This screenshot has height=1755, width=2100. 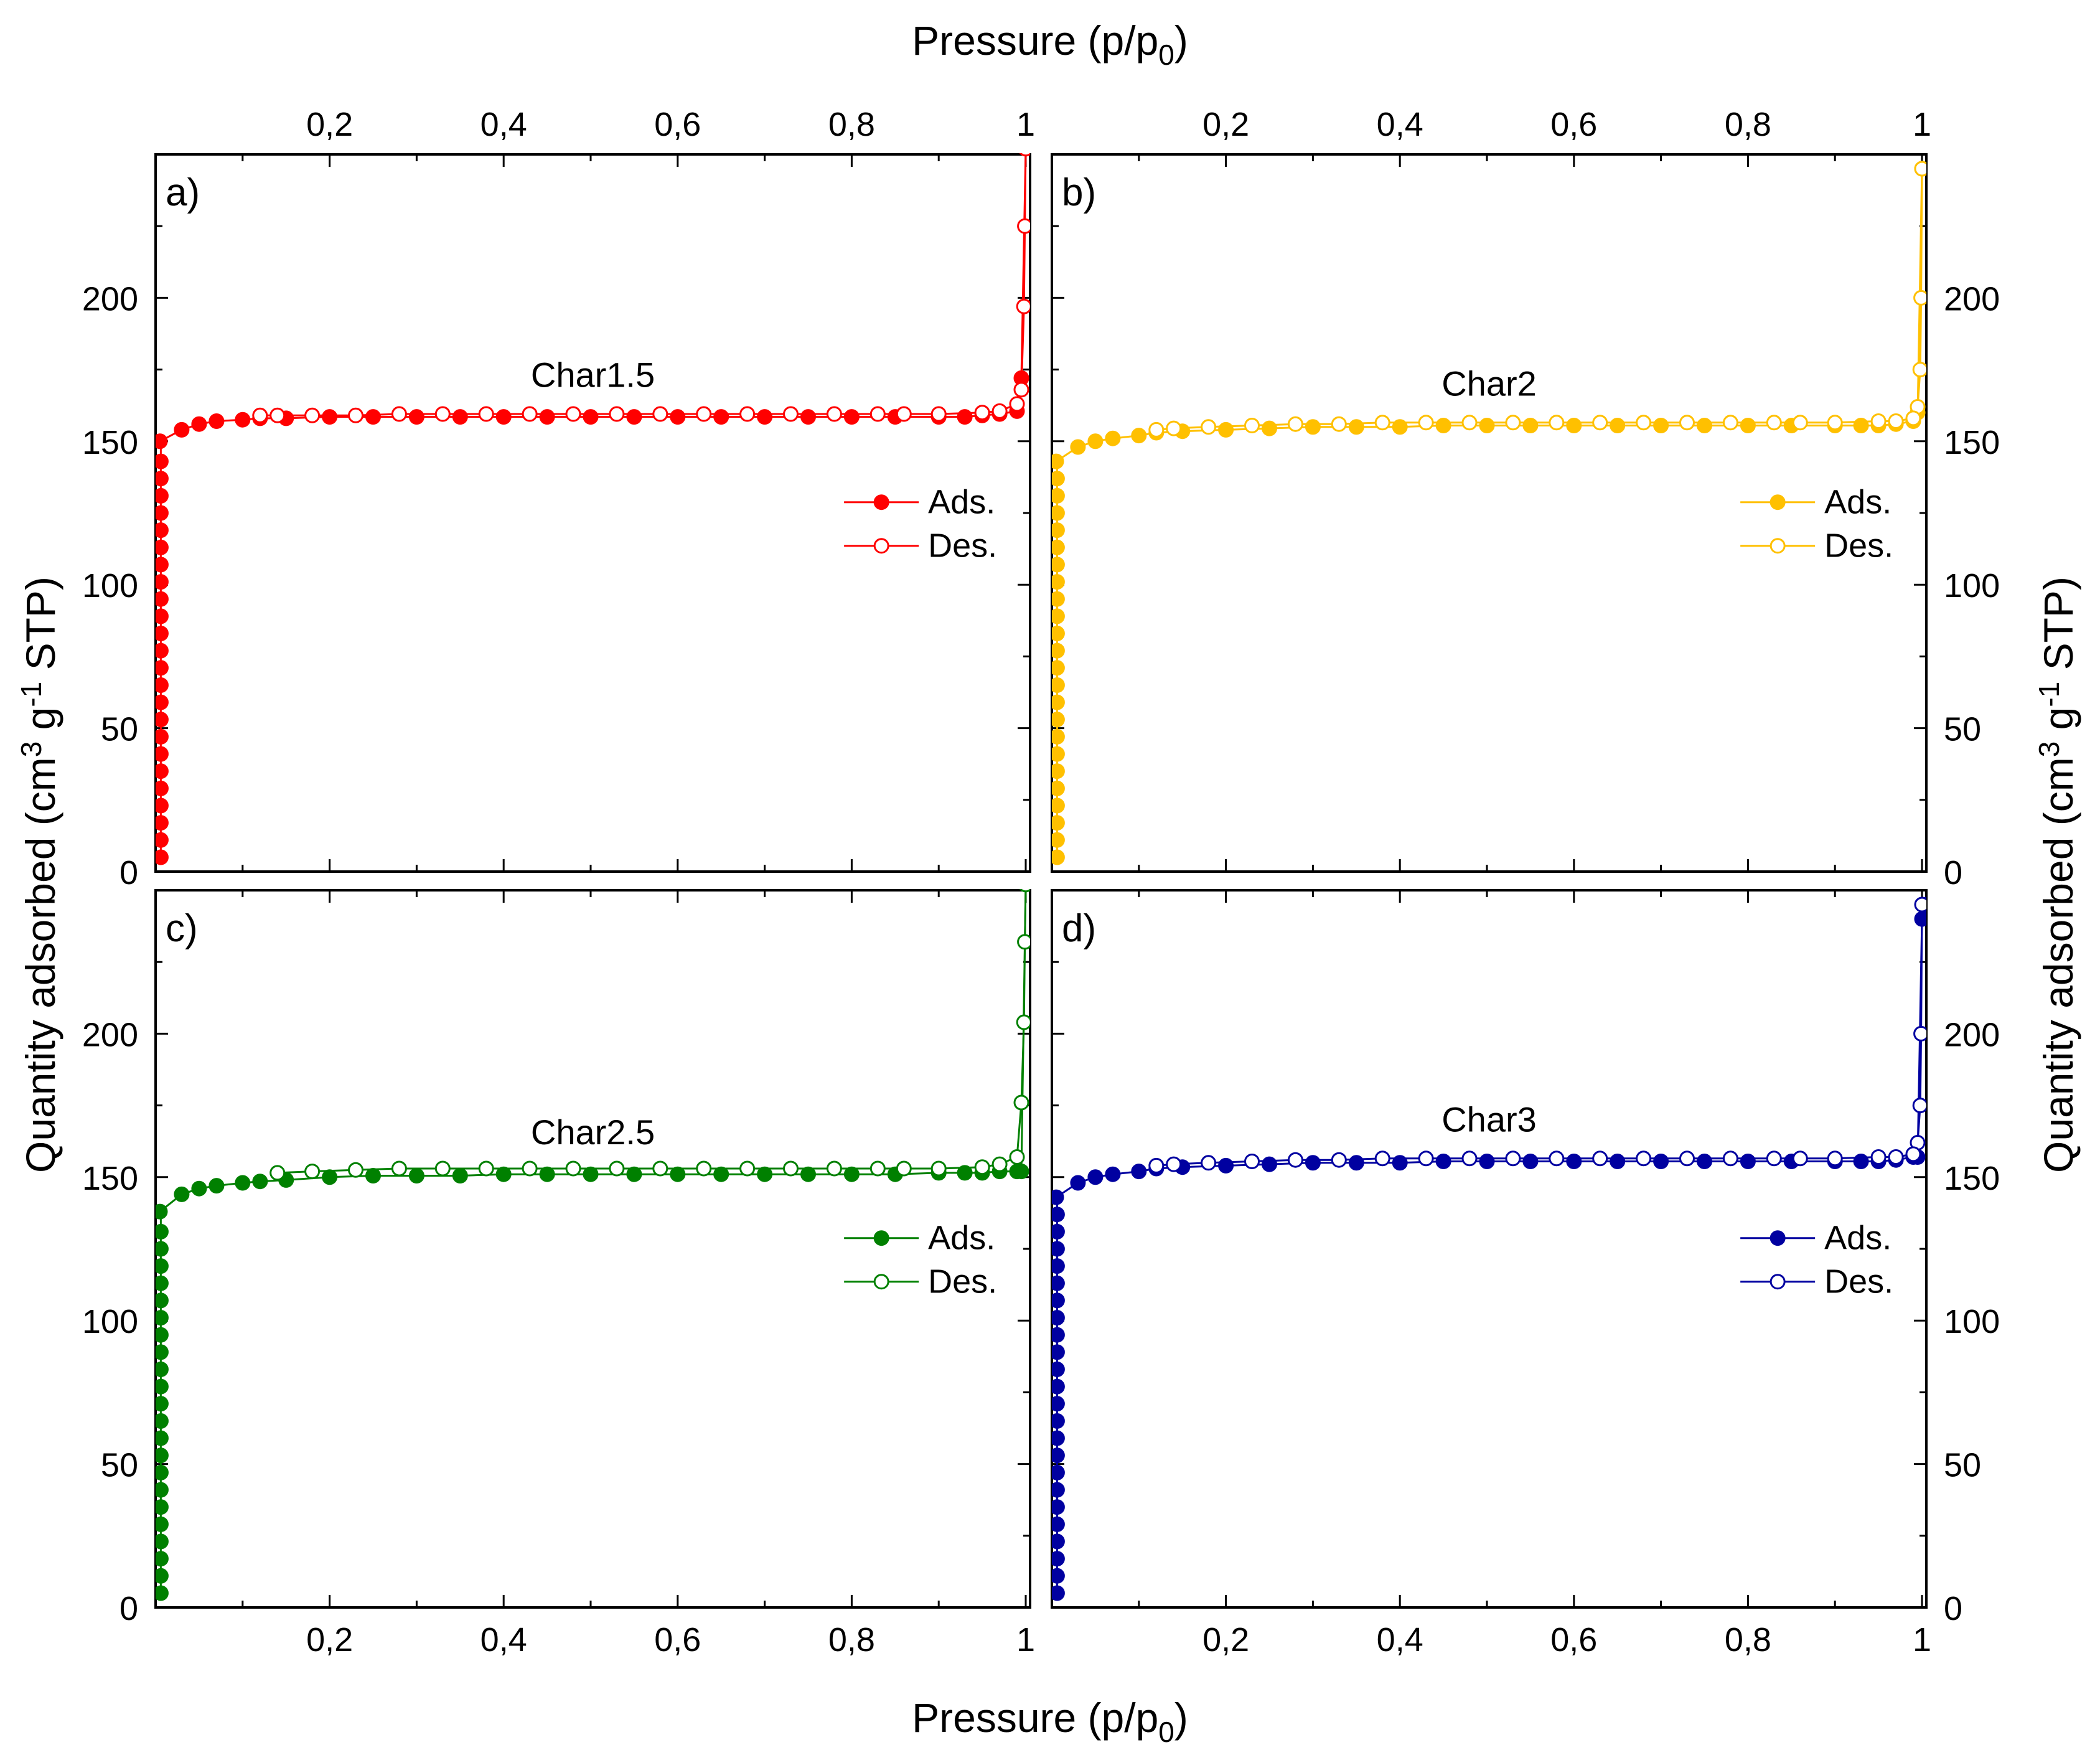 What do you see at coordinates (2057, 874) in the screenshot?
I see `right-axis-title: Quantity adsorbed (cm3 g-1 STP)` at bounding box center [2057, 874].